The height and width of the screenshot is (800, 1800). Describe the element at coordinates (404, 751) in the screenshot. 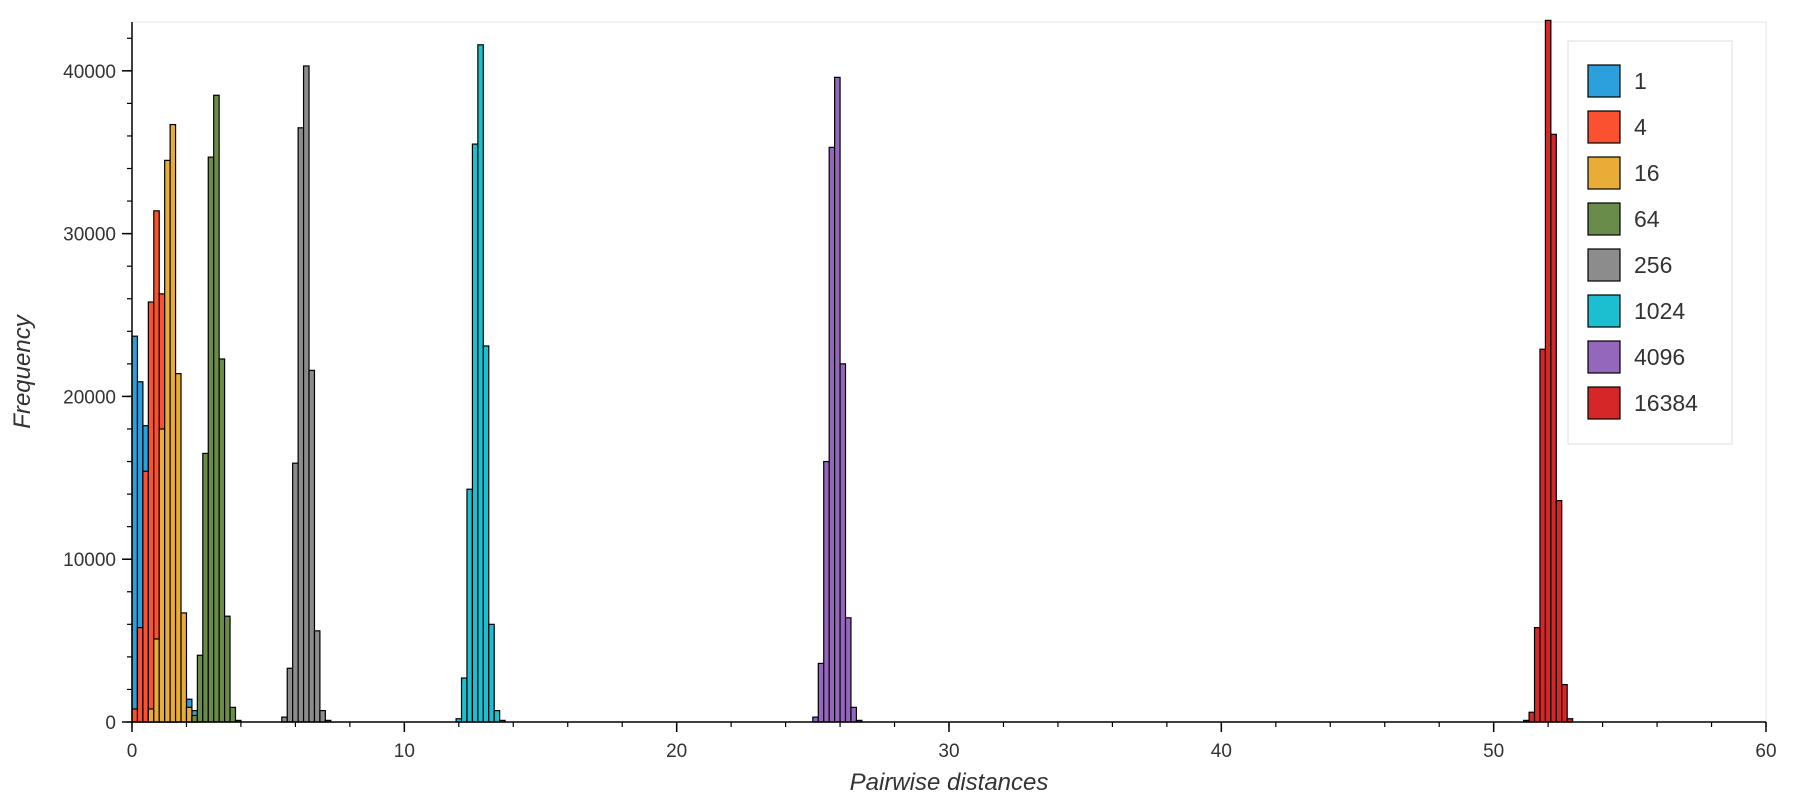

I see `x-tick-label: 10` at that location.